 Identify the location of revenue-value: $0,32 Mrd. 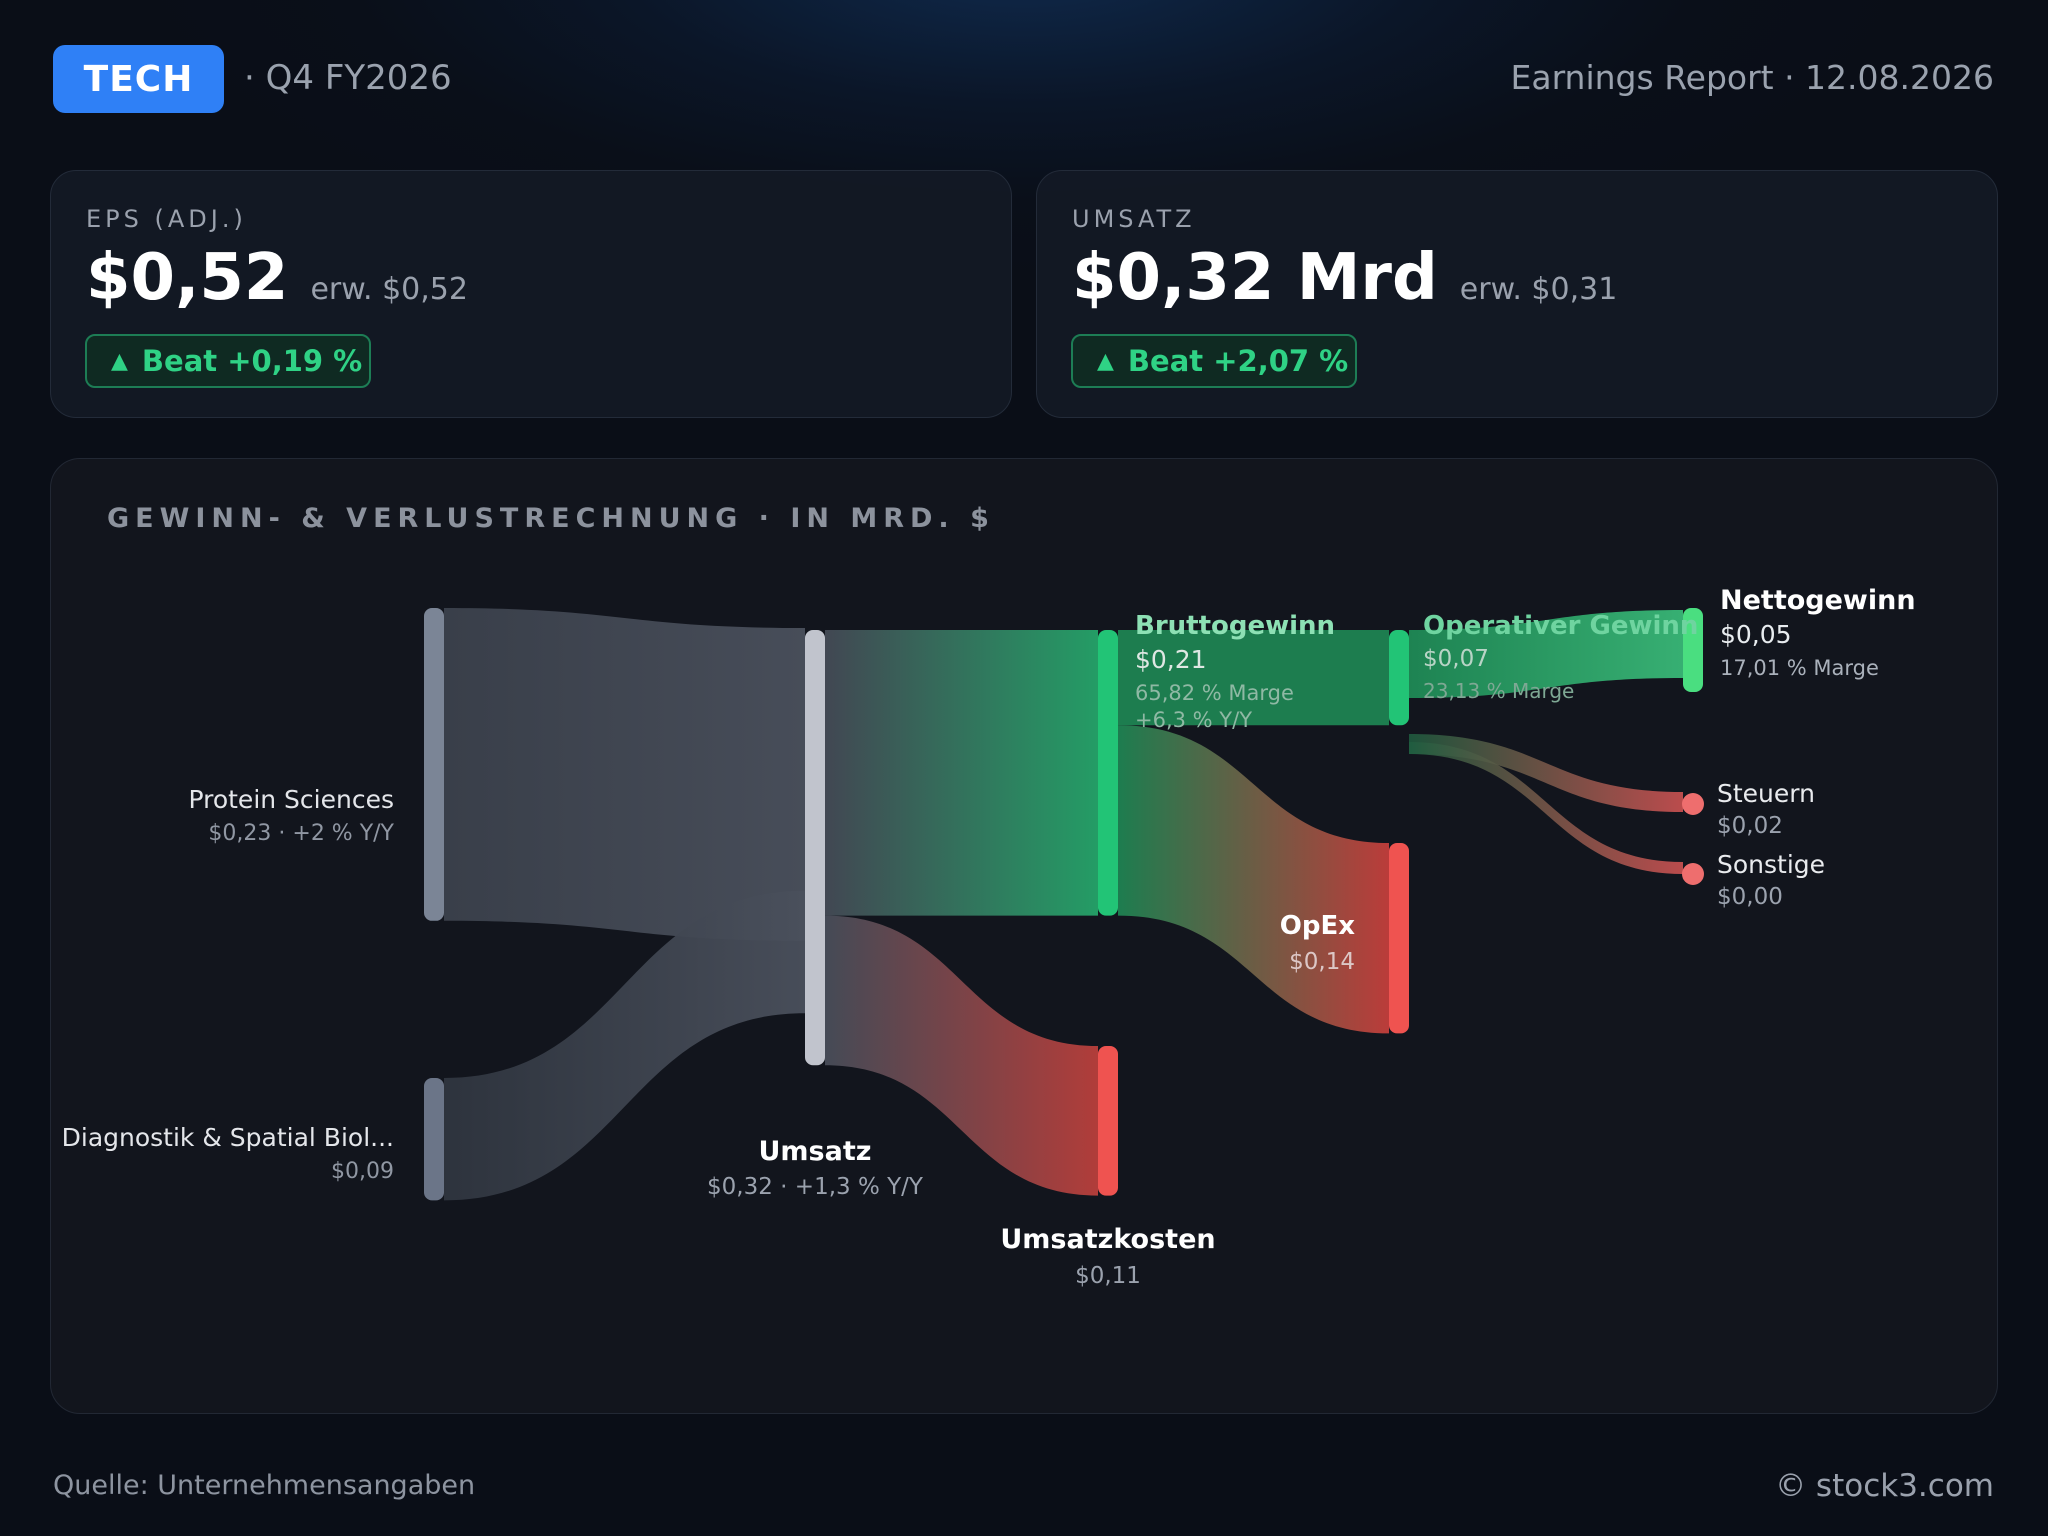
(1255, 278).